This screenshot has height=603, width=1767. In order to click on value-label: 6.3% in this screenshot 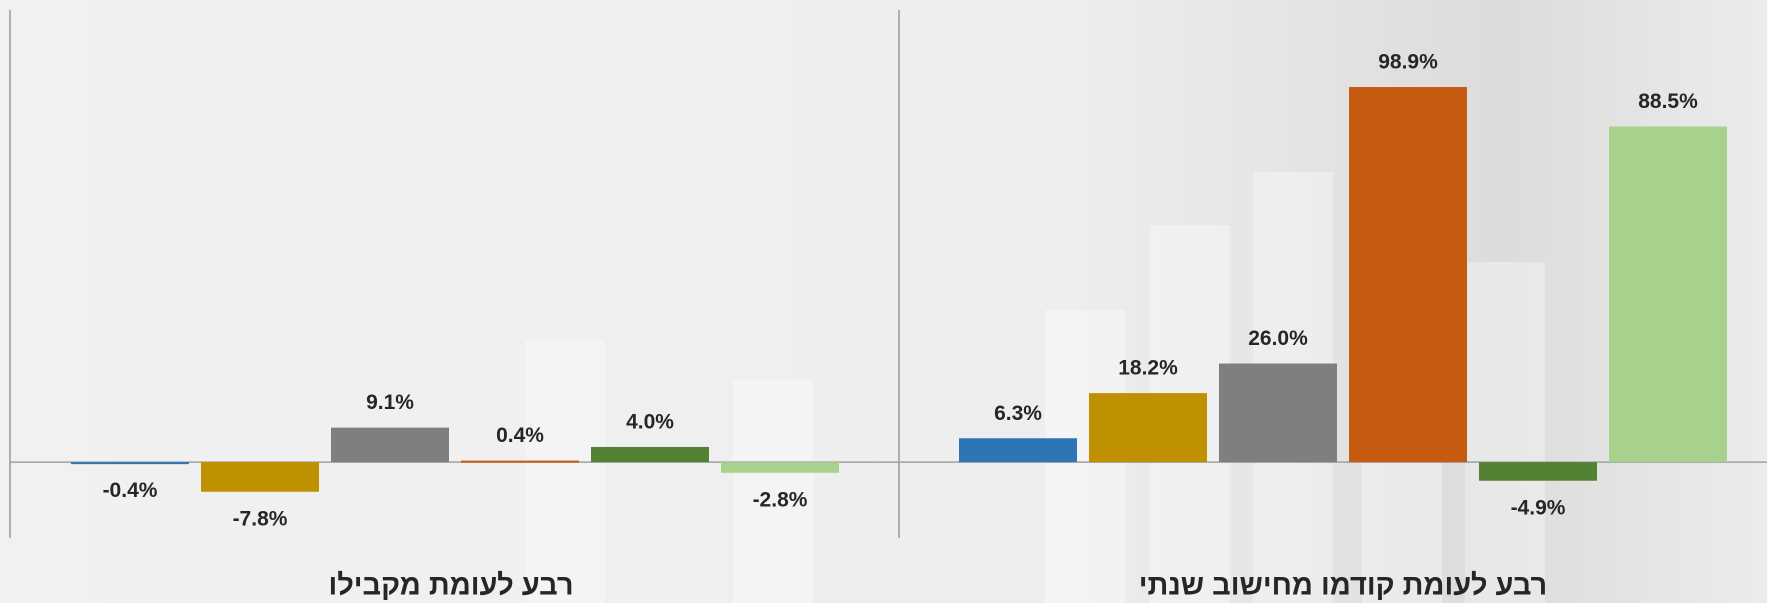, I will do `click(1018, 413)`.